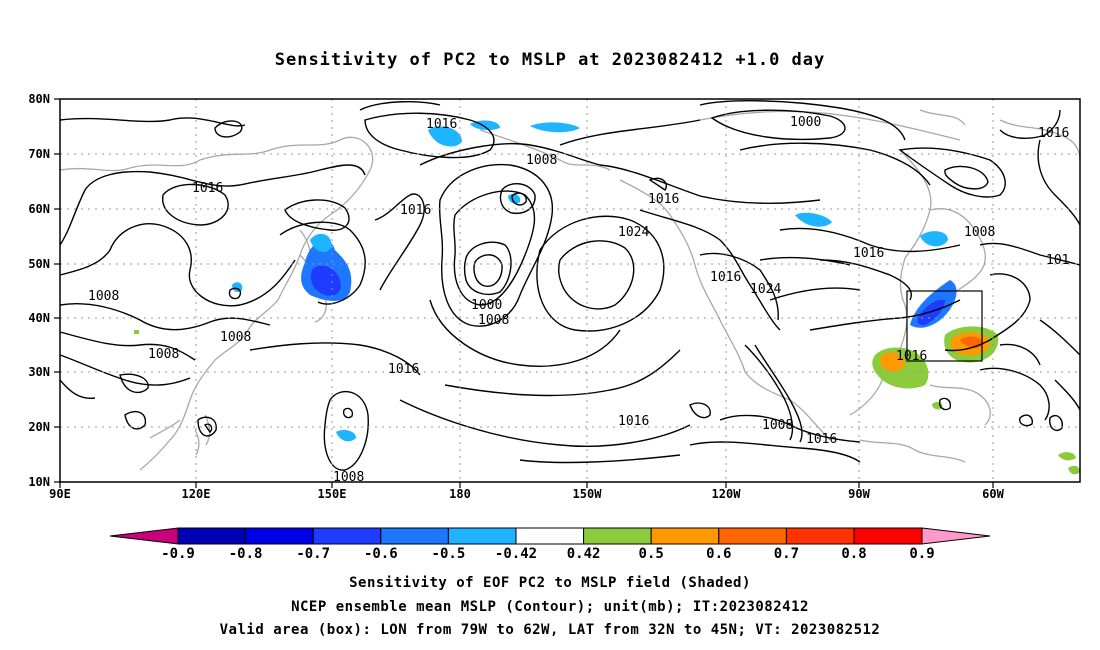 The image size is (1100, 650). I want to click on y-tick-label: 20N, so click(39, 427).